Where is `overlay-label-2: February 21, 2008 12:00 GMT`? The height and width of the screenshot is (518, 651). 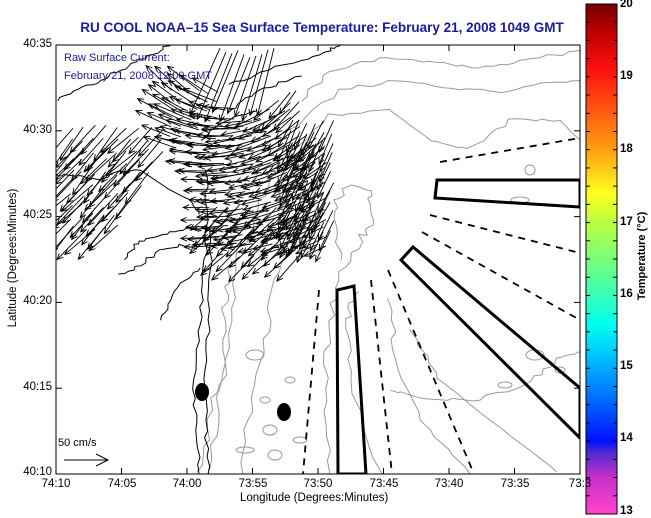
overlay-label-2: February 21, 2008 12:00 GMT is located at coordinates (138, 76).